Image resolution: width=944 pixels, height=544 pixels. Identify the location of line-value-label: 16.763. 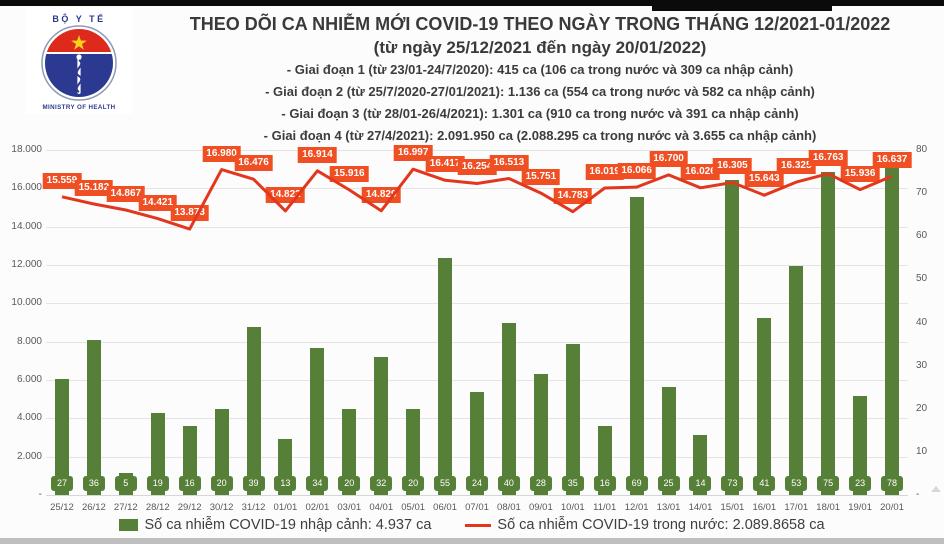
(828, 157).